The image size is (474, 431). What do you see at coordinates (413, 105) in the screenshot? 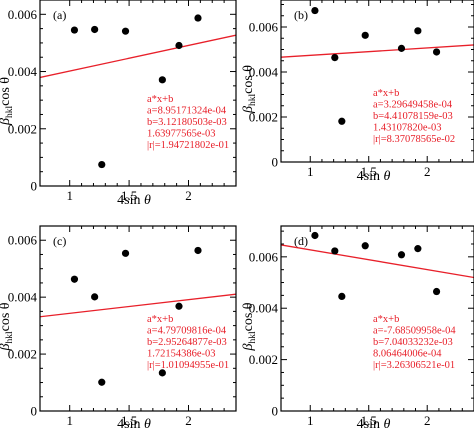
I see `fit-annotation-line: a=3.29649458e-04` at bounding box center [413, 105].